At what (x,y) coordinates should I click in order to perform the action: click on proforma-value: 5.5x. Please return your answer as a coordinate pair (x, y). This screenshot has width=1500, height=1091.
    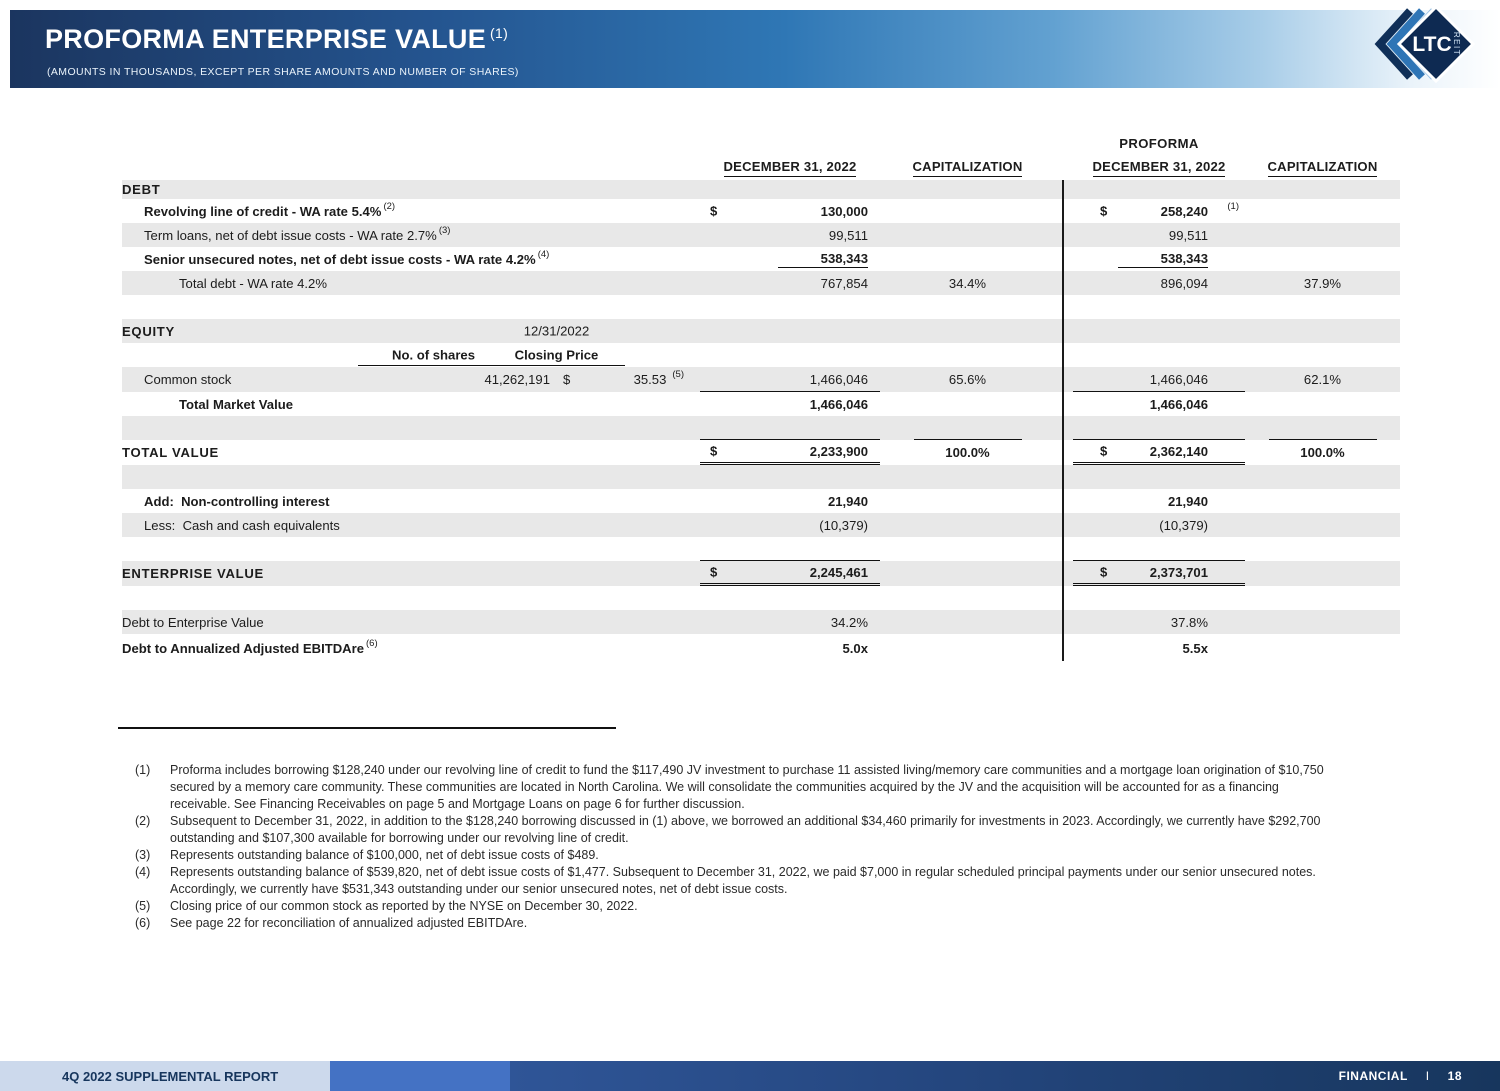
    Looking at the image, I should click on (1195, 648).